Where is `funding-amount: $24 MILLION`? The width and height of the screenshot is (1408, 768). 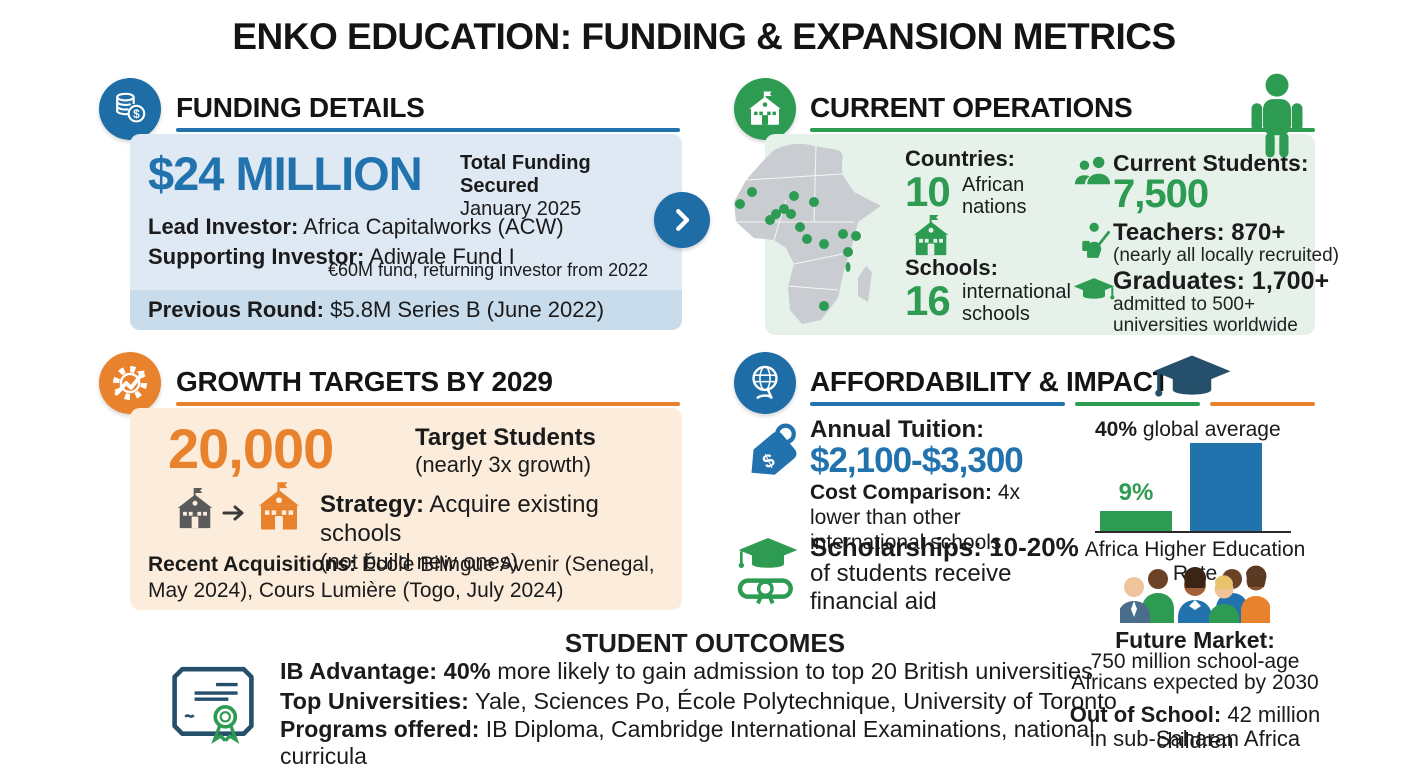
funding-amount: $24 MILLION is located at coordinates (285, 173).